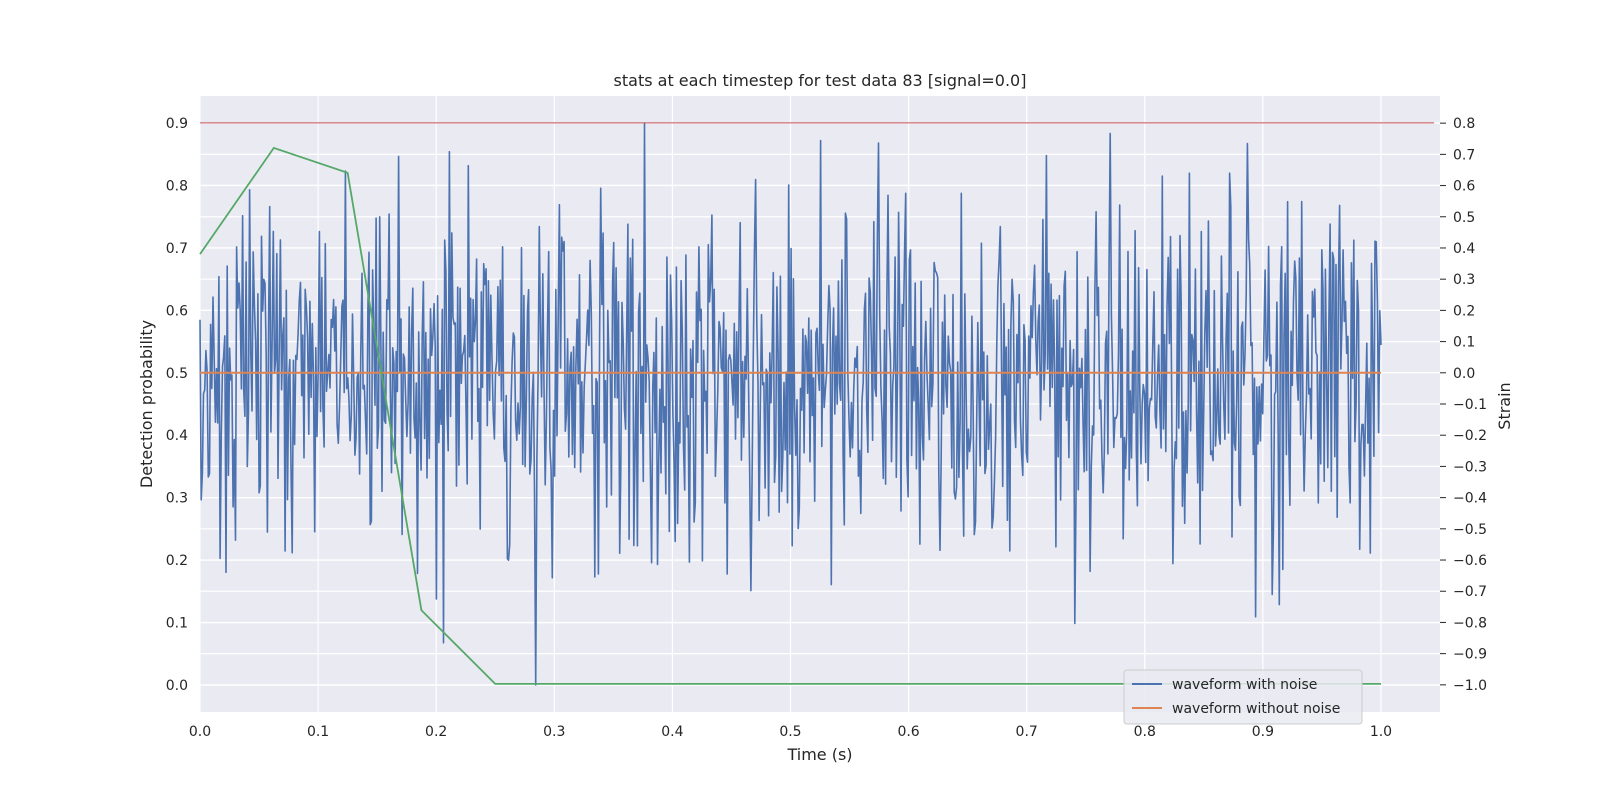 This screenshot has width=1600, height=800. What do you see at coordinates (436, 732) in the screenshot?
I see `x-tick-label: 0.2` at bounding box center [436, 732].